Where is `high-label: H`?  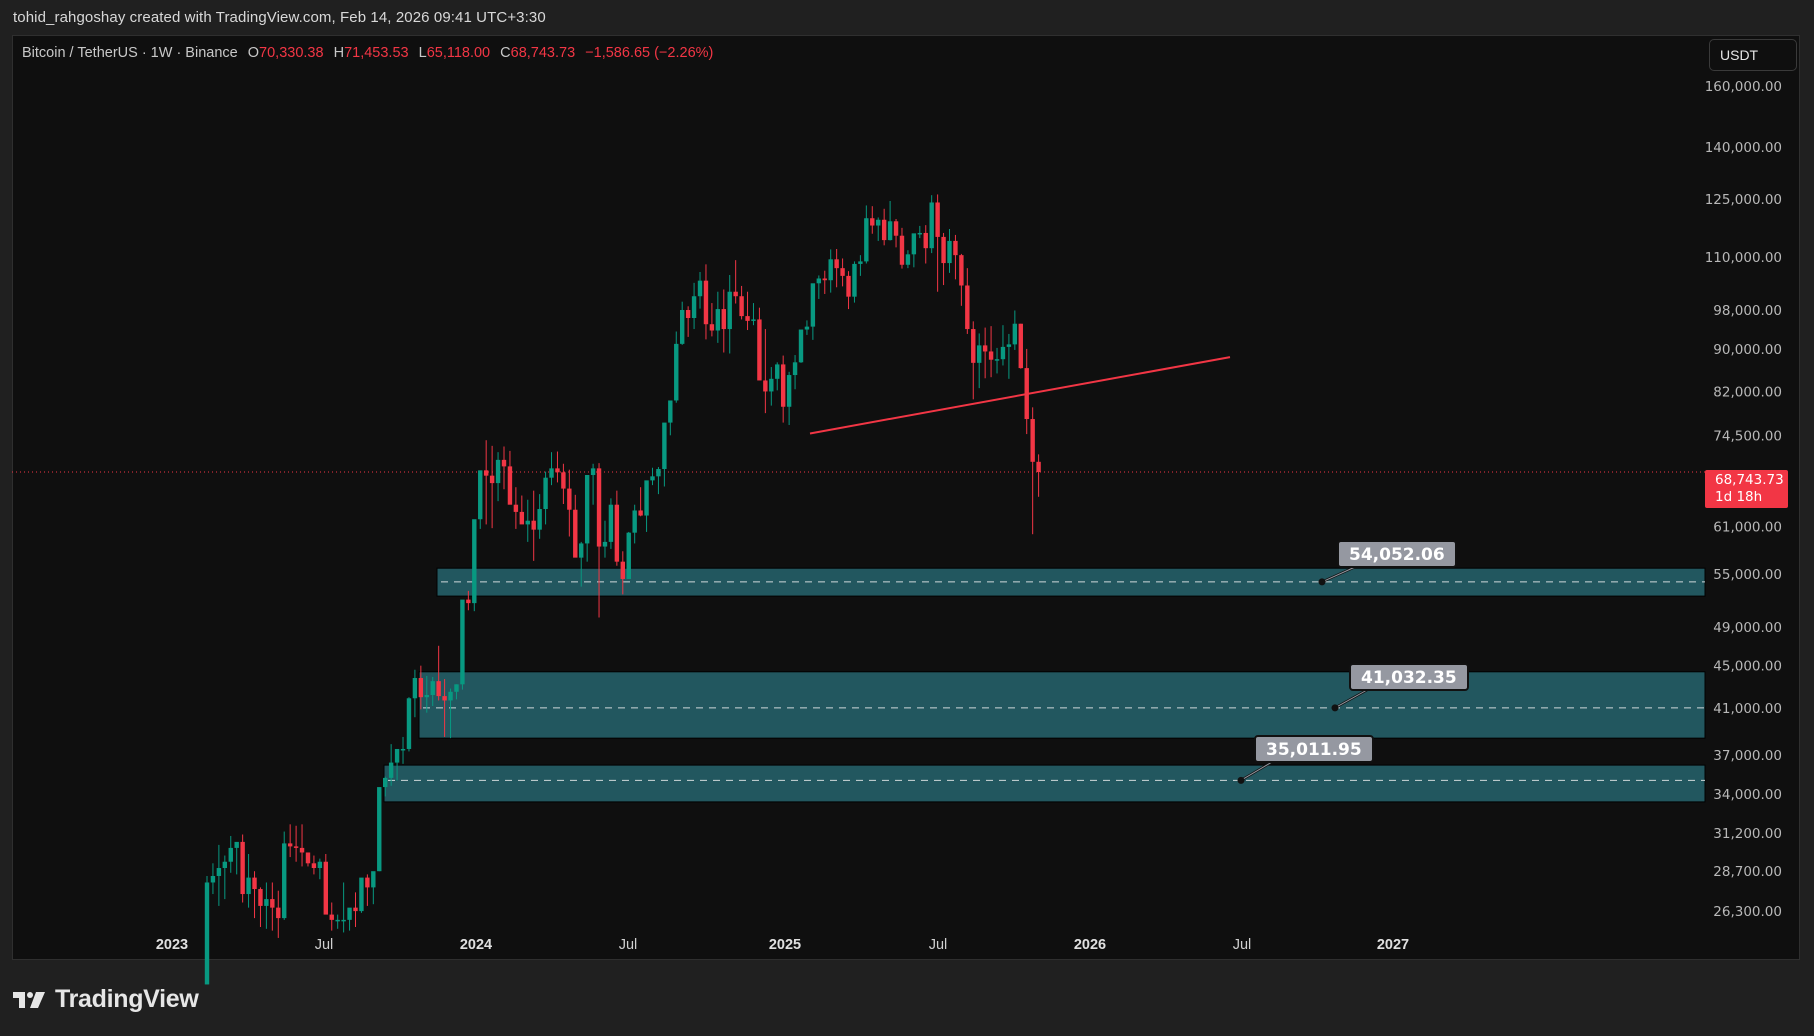 high-label: H is located at coordinates (339, 53).